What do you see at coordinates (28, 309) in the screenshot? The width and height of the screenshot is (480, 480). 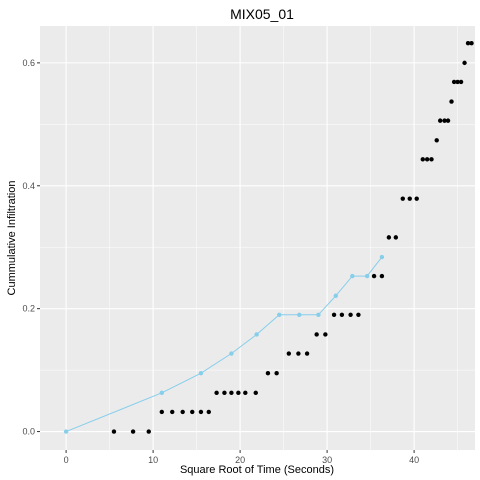 I see `y-tick-label: 0.2` at bounding box center [28, 309].